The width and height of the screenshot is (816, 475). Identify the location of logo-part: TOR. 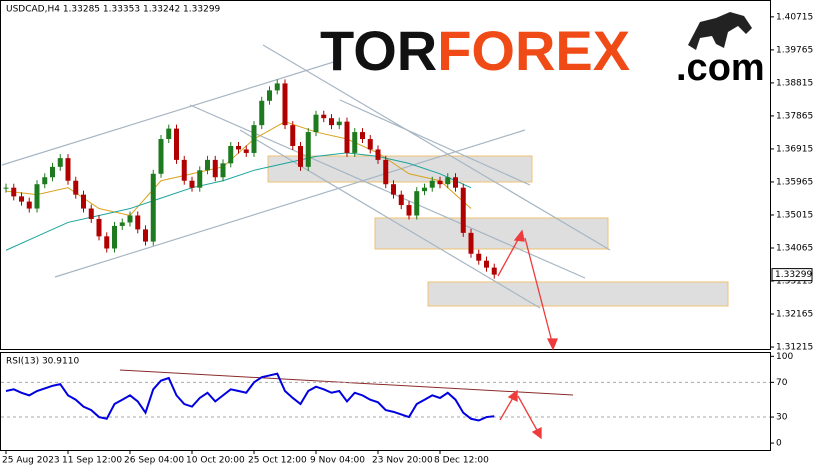
(378, 50).